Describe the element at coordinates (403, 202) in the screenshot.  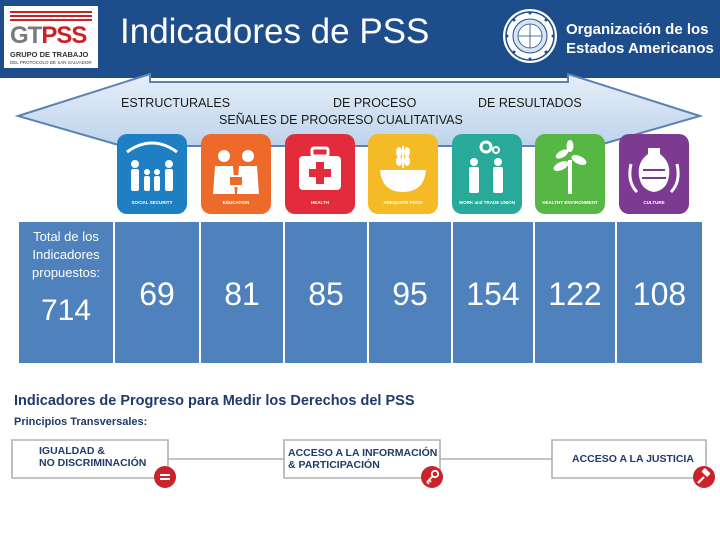
I see `right-label: ADEQUATE FOOD` at that location.